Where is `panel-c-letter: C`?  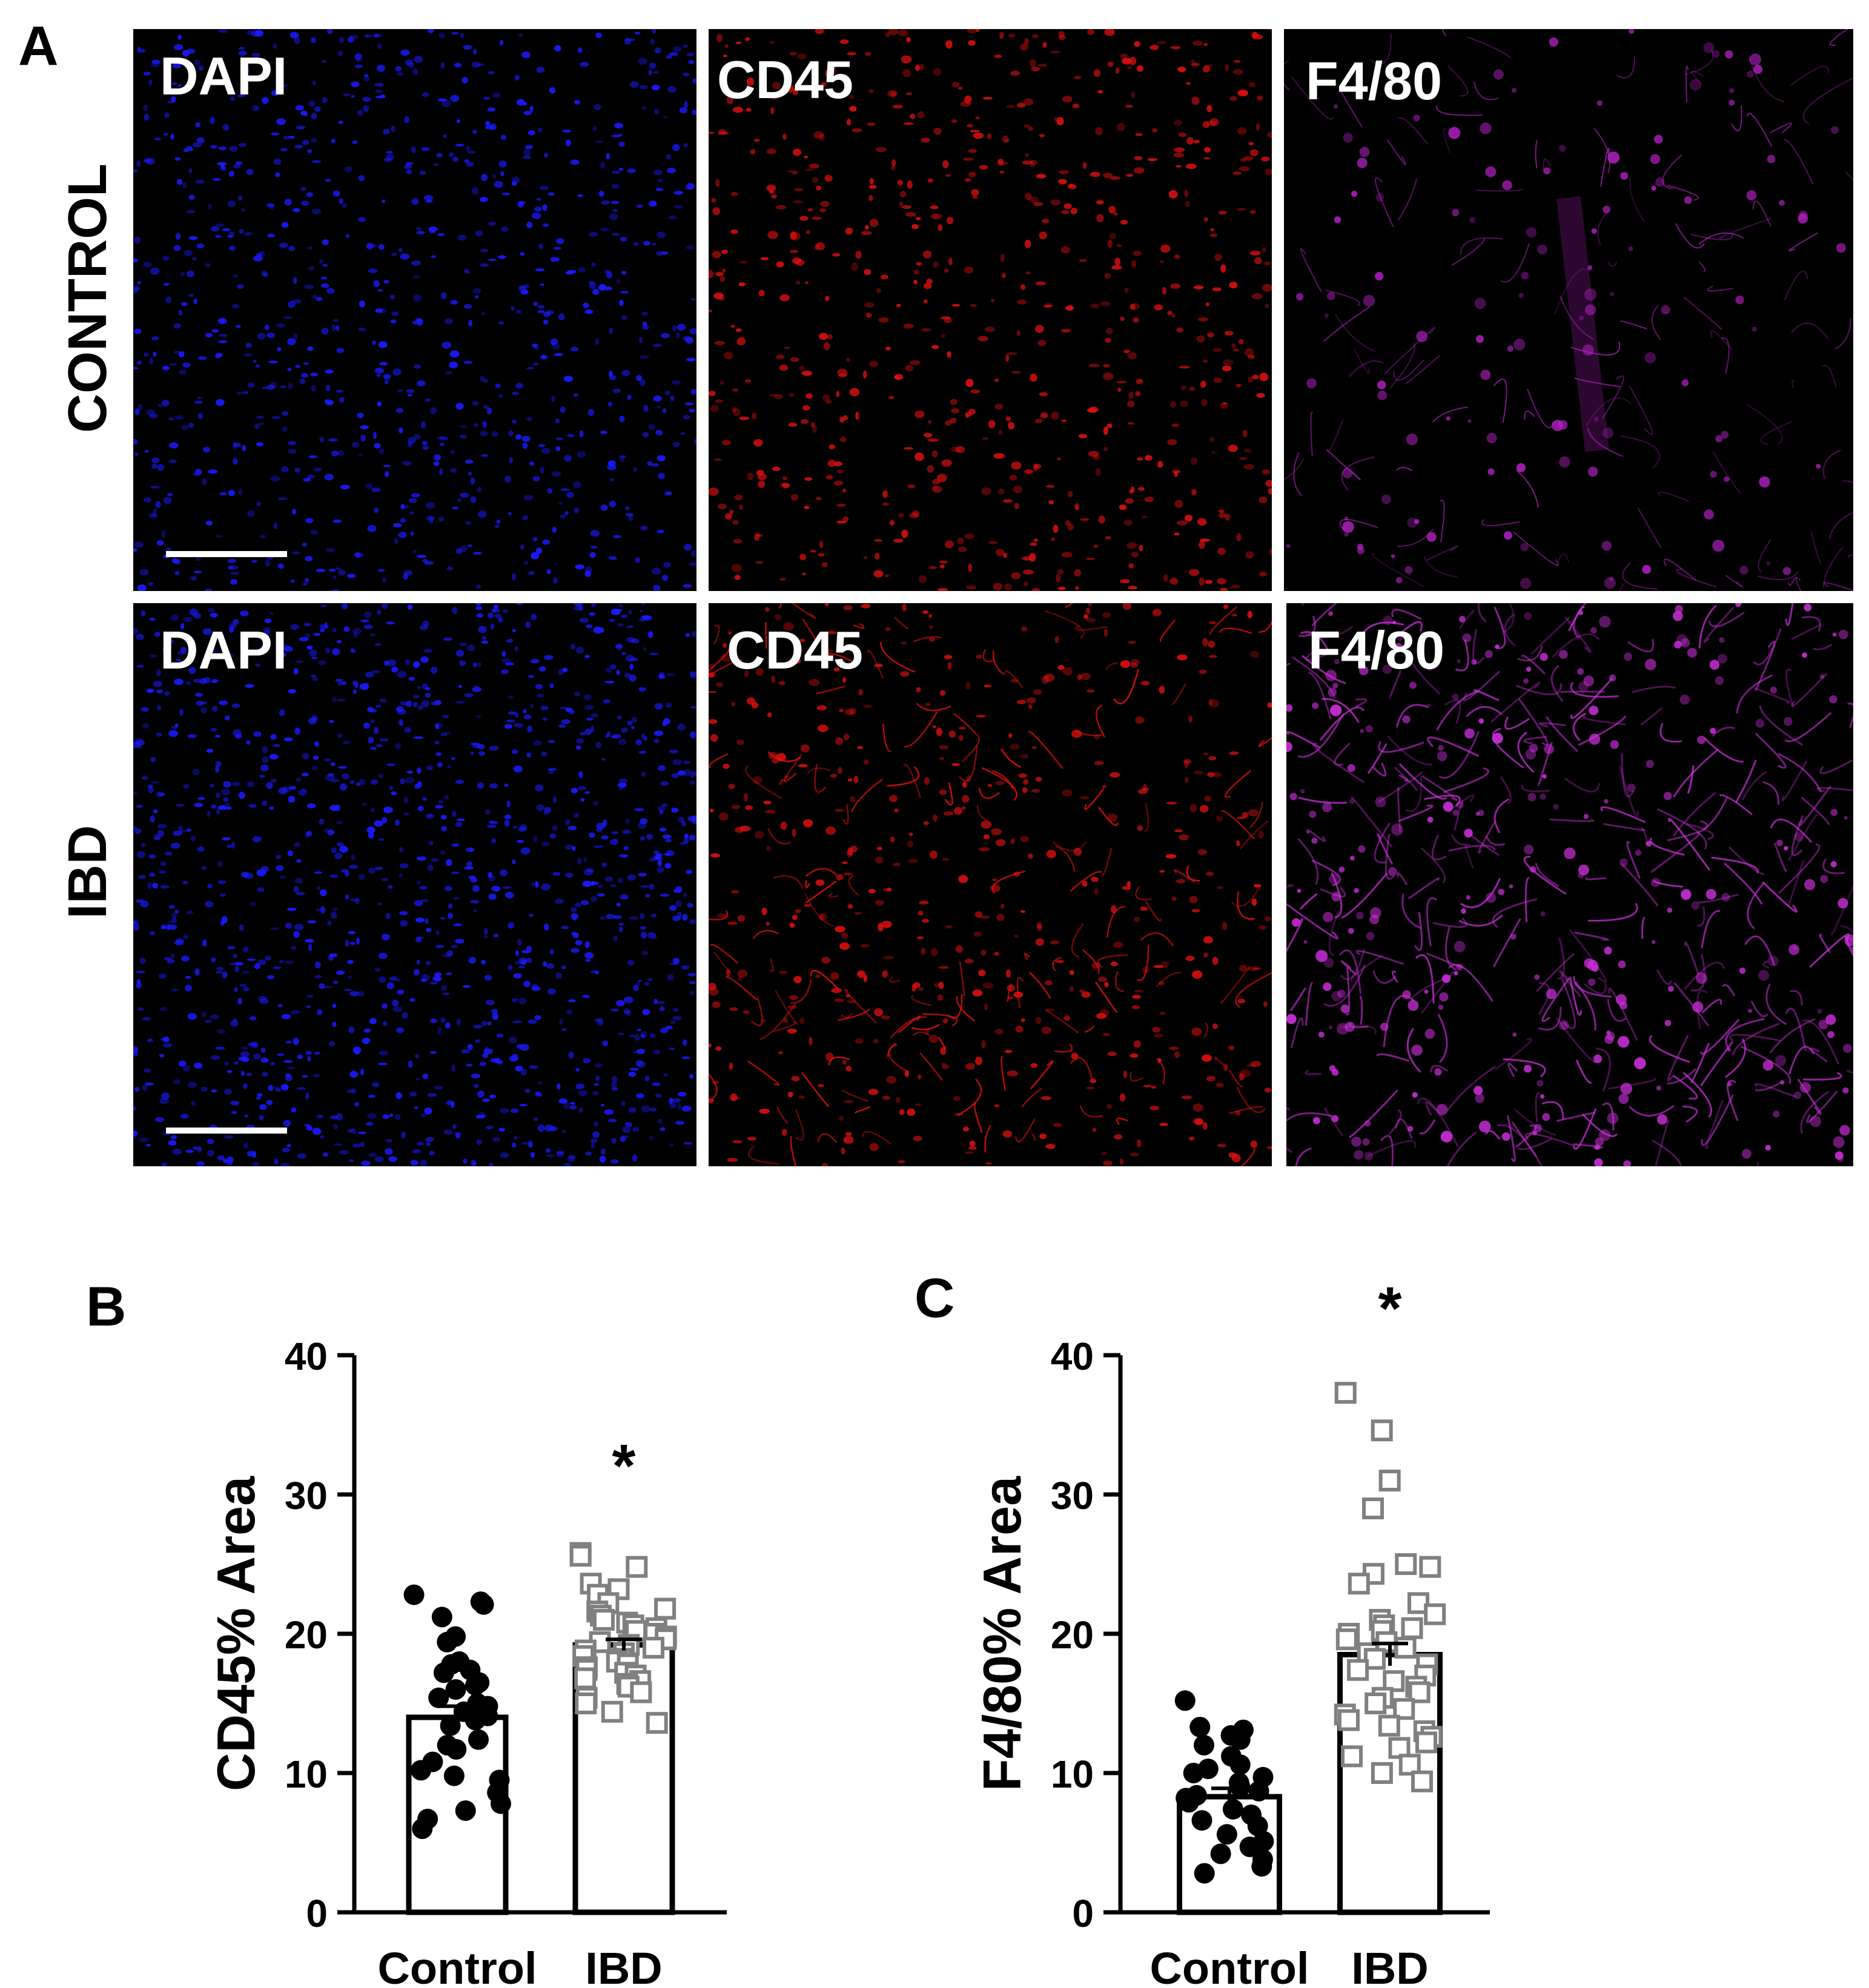
panel-c-letter: C is located at coordinates (935, 1298).